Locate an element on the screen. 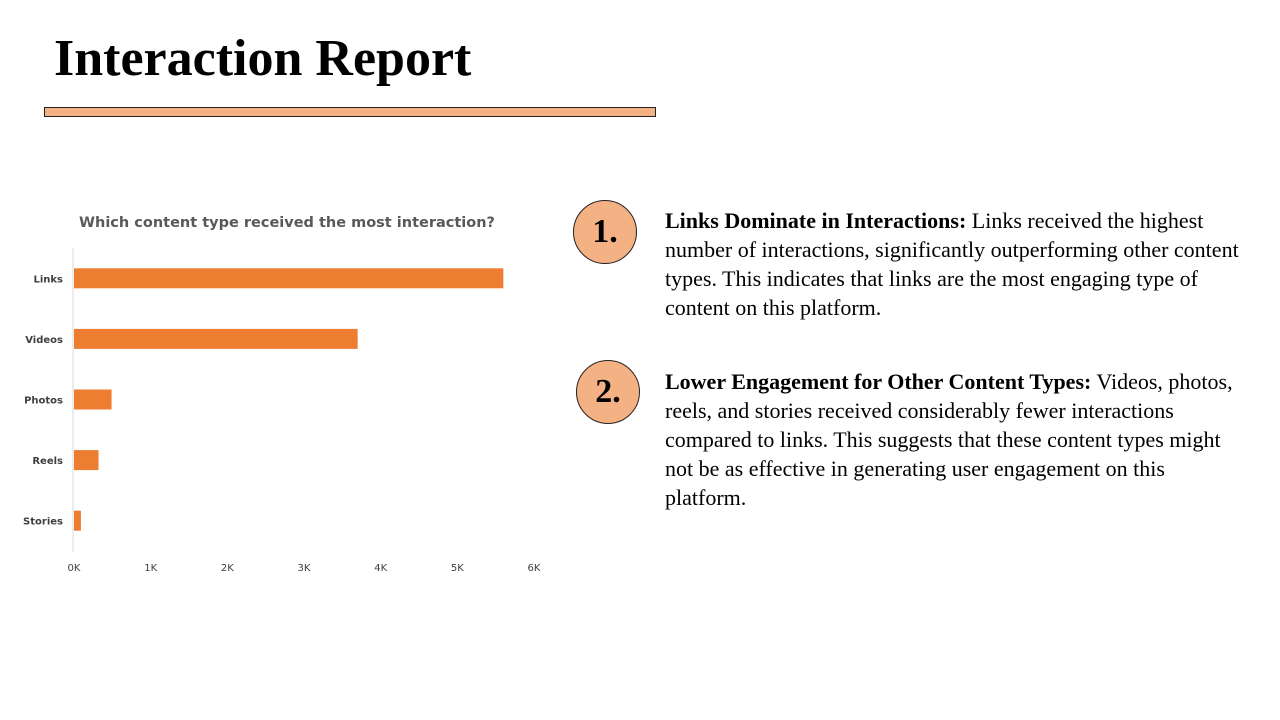  x-tick-label: 3K is located at coordinates (304, 568).